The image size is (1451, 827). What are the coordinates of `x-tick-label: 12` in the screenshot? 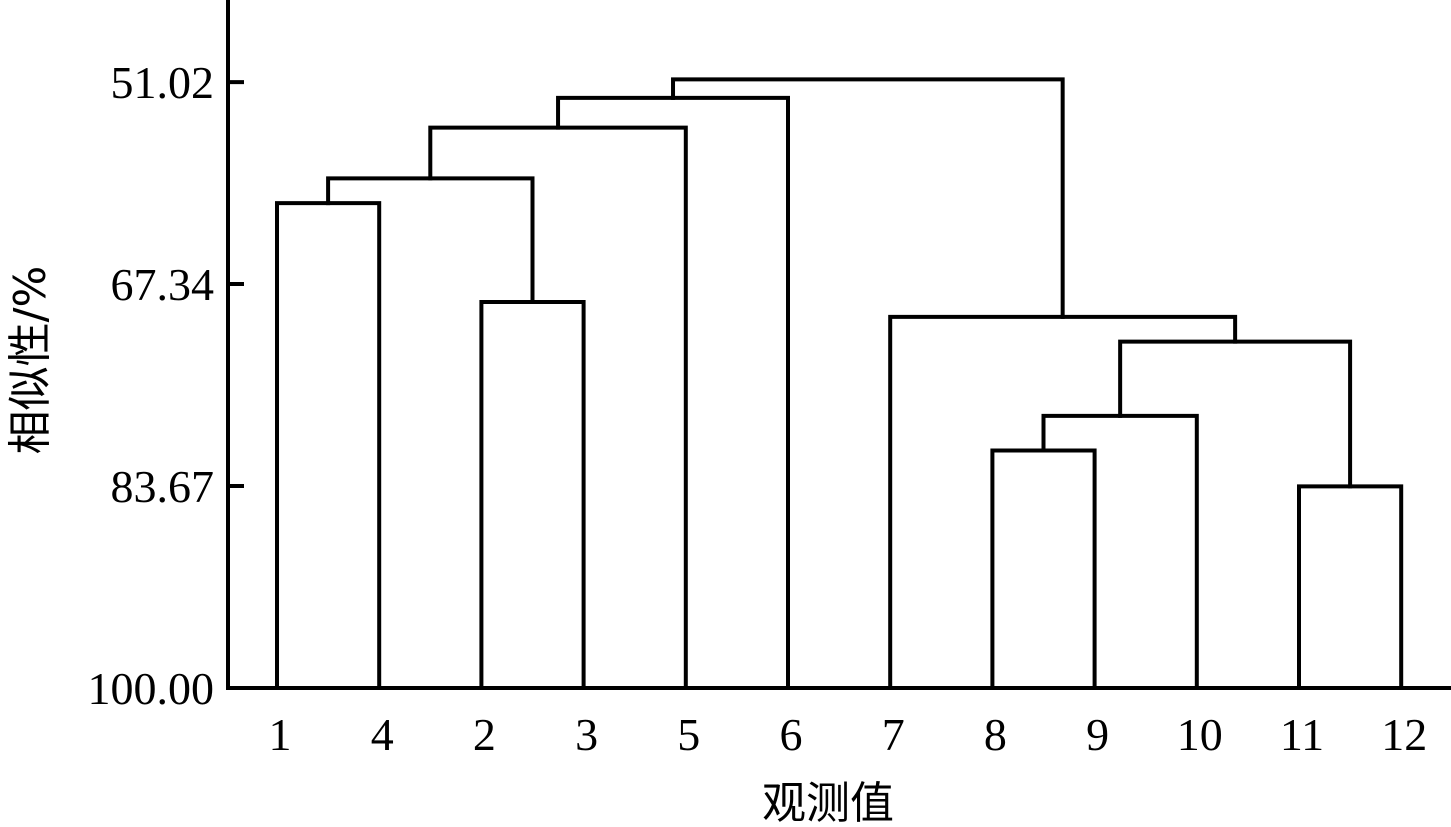 It's located at (1404, 734).